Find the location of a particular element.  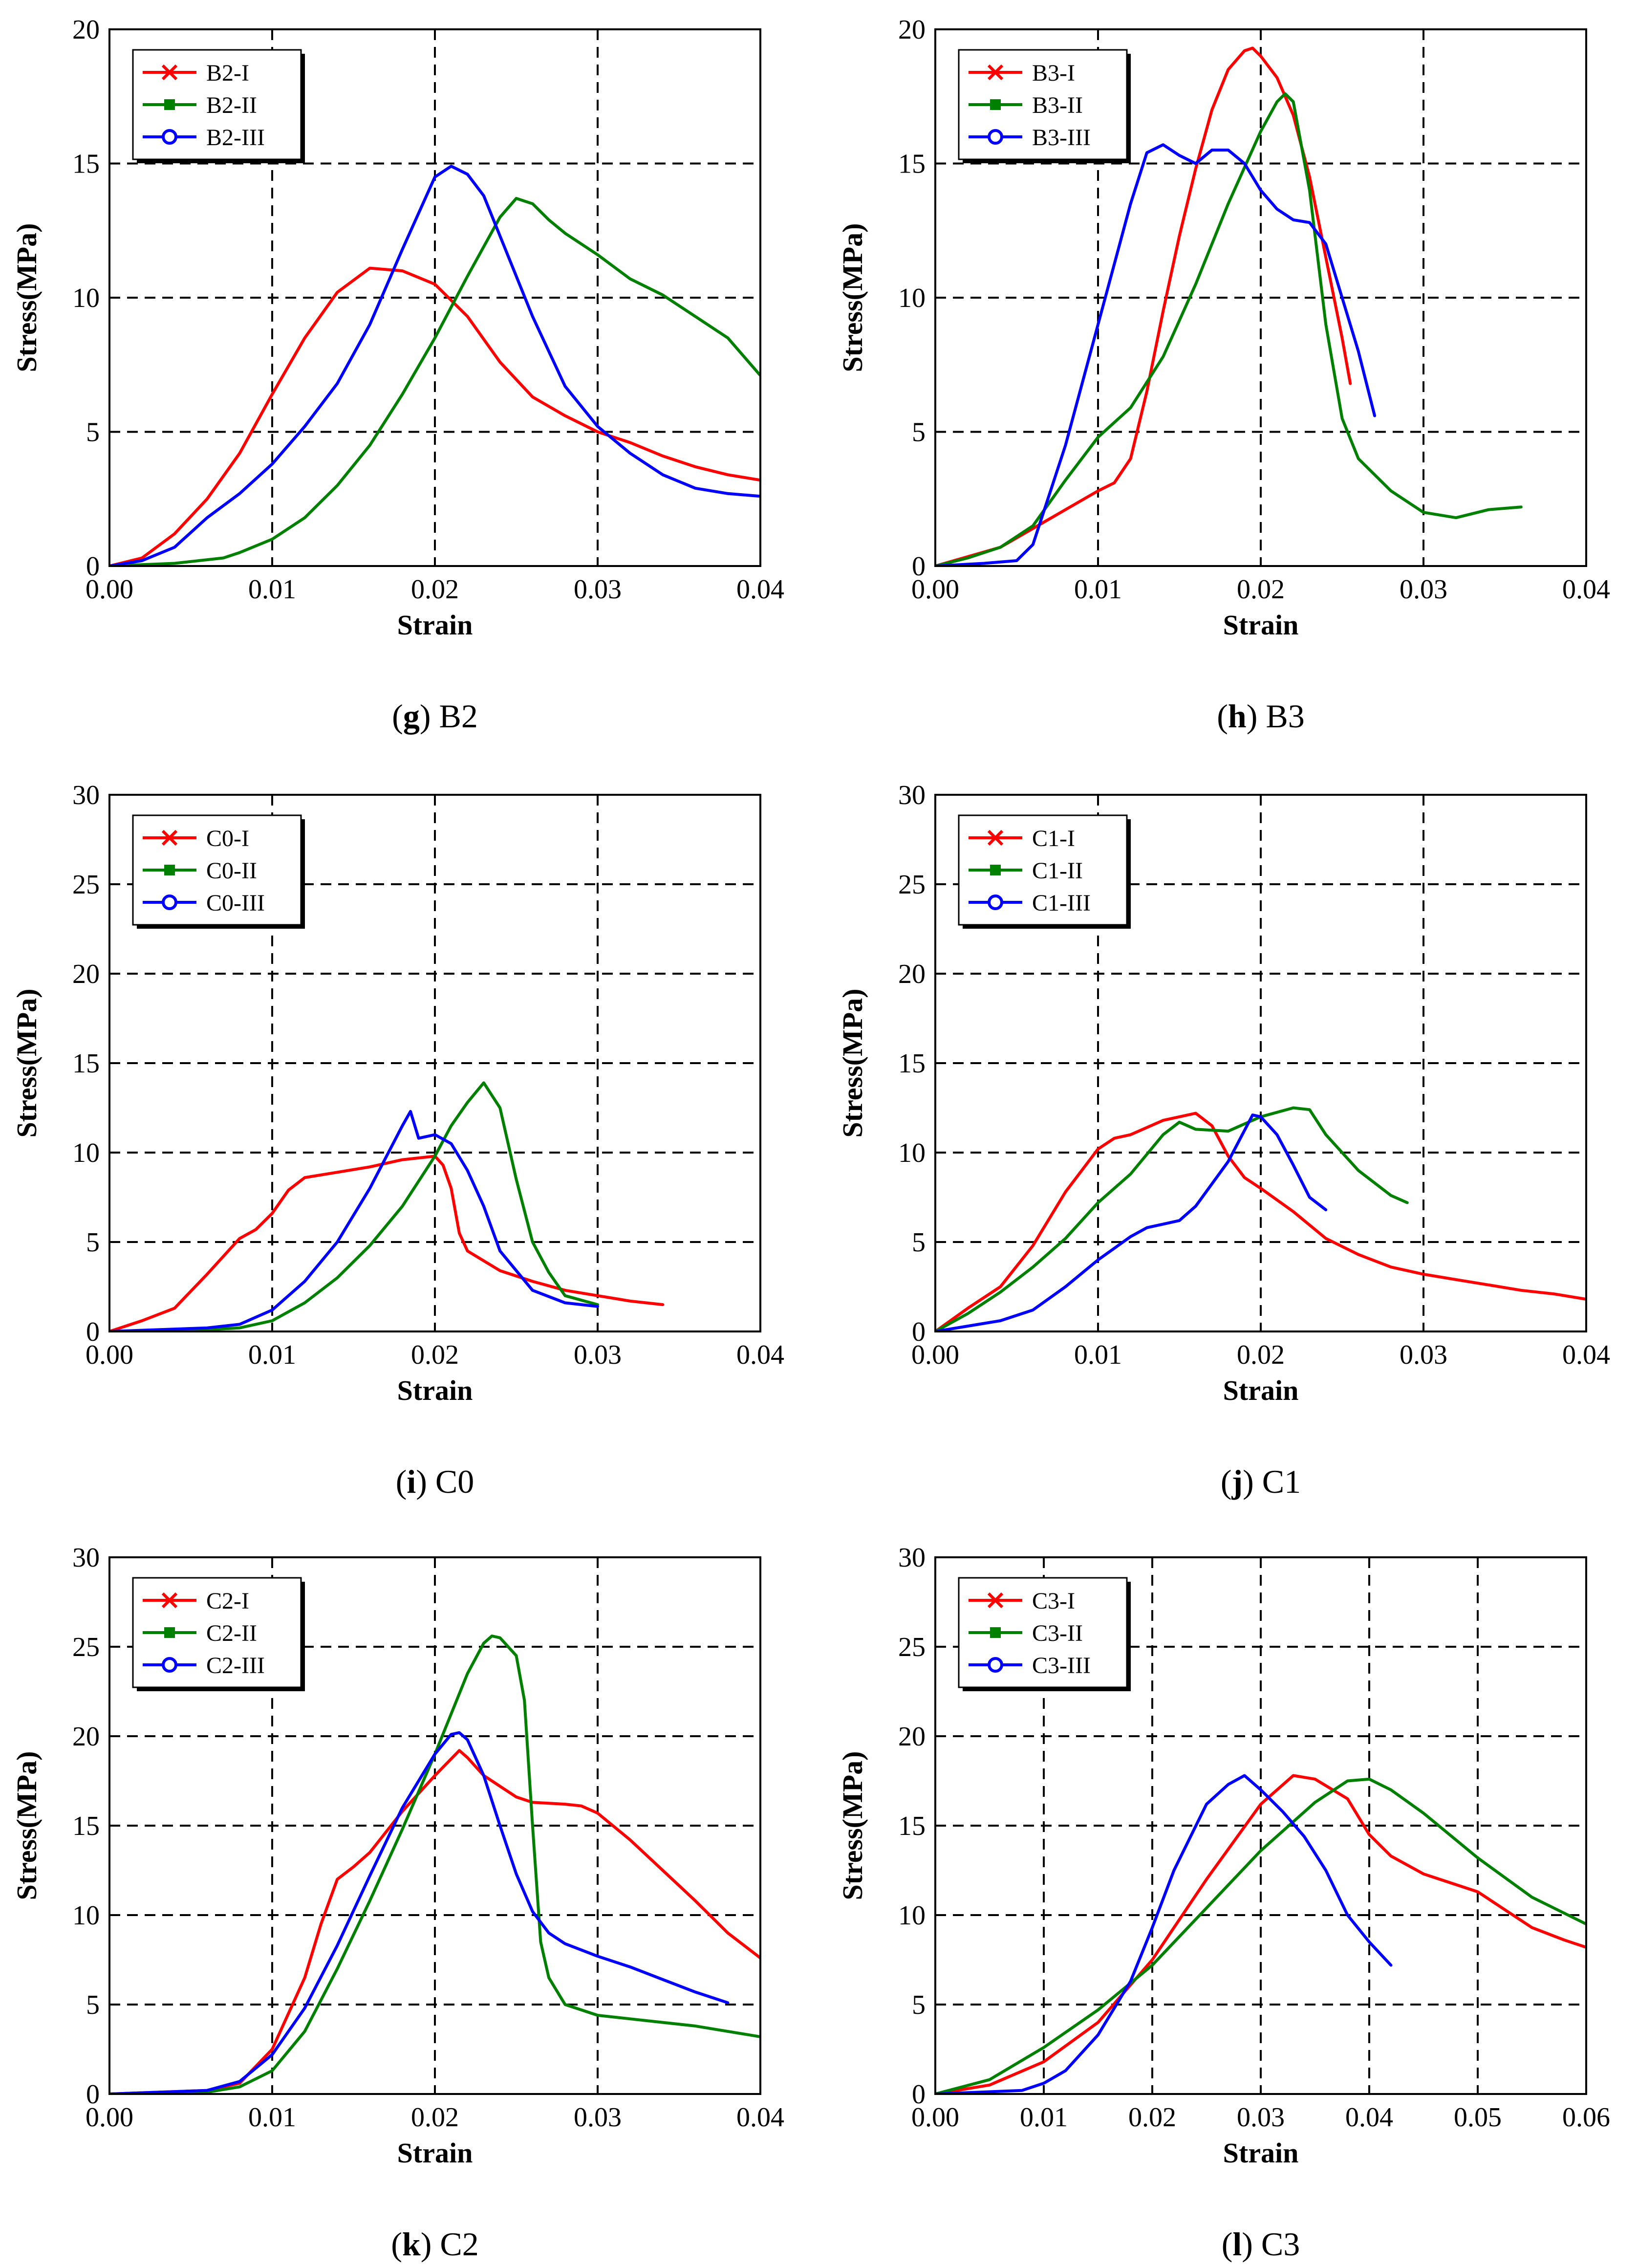

legend-item: B2-III is located at coordinates (204, 138).